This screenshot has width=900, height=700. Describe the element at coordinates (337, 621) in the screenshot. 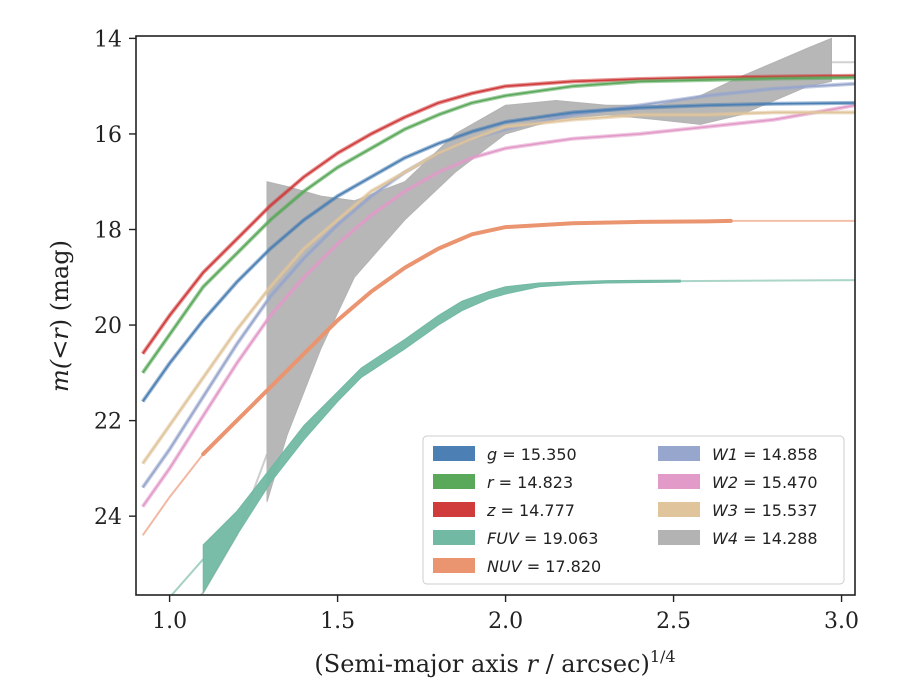

I see `x-tick-label: 1.5` at that location.